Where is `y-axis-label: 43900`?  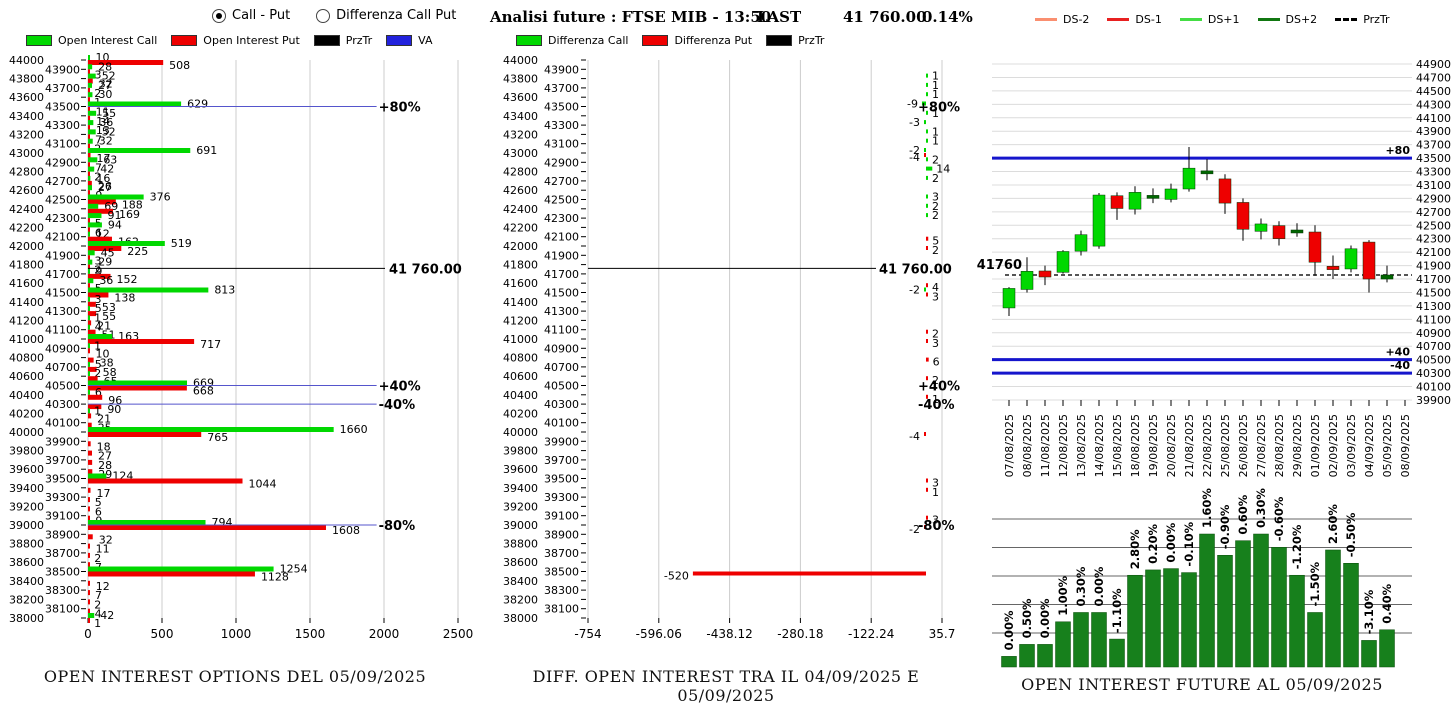
y-axis-label: 43900 is located at coordinates (1433, 131).